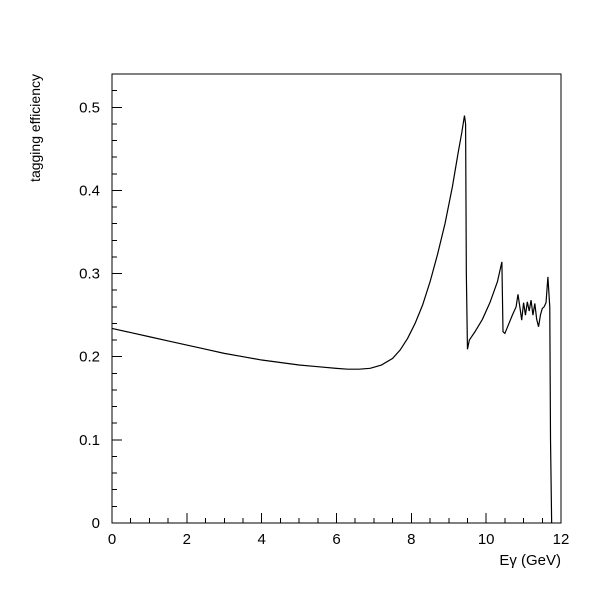 The width and height of the screenshot is (600, 600). What do you see at coordinates (117, 298) in the screenshot?
I see `y-ticks-group` at bounding box center [117, 298].